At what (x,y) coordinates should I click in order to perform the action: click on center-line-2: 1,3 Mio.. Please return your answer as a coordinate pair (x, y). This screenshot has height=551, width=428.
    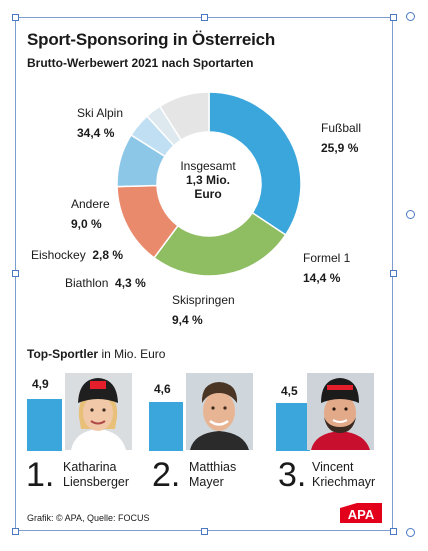
    Looking at the image, I should click on (207, 180).